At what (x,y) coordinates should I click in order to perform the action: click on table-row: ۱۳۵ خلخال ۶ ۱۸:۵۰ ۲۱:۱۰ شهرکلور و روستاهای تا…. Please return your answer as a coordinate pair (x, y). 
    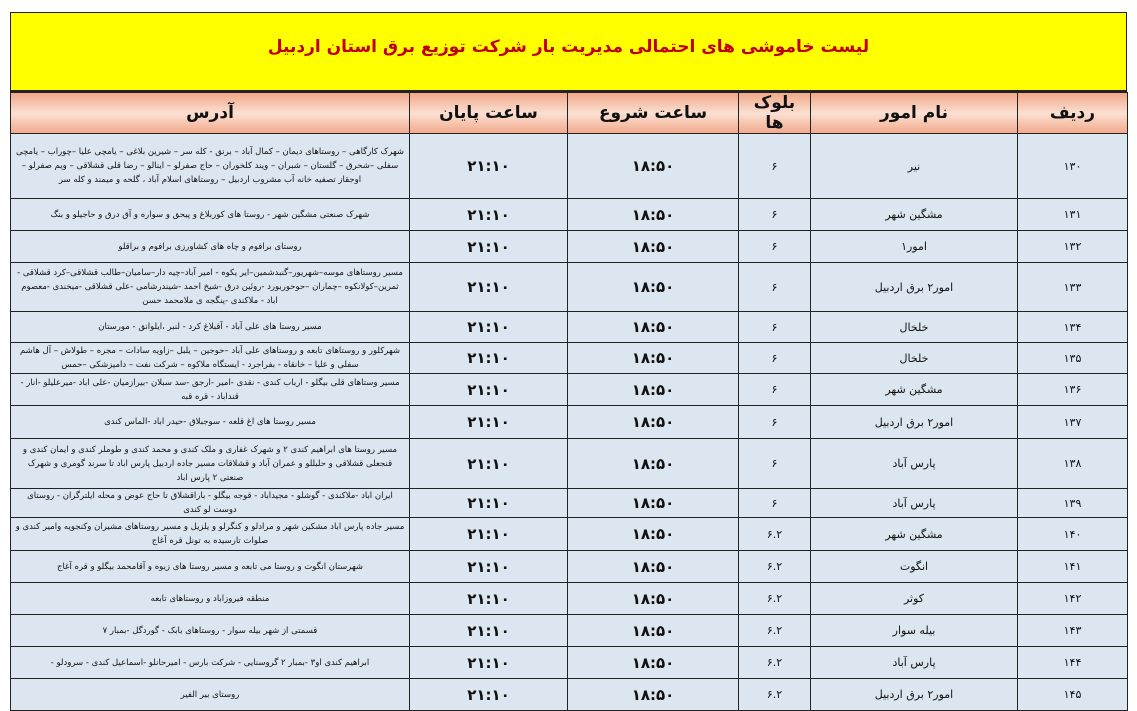
    Looking at the image, I should click on (569, 358).